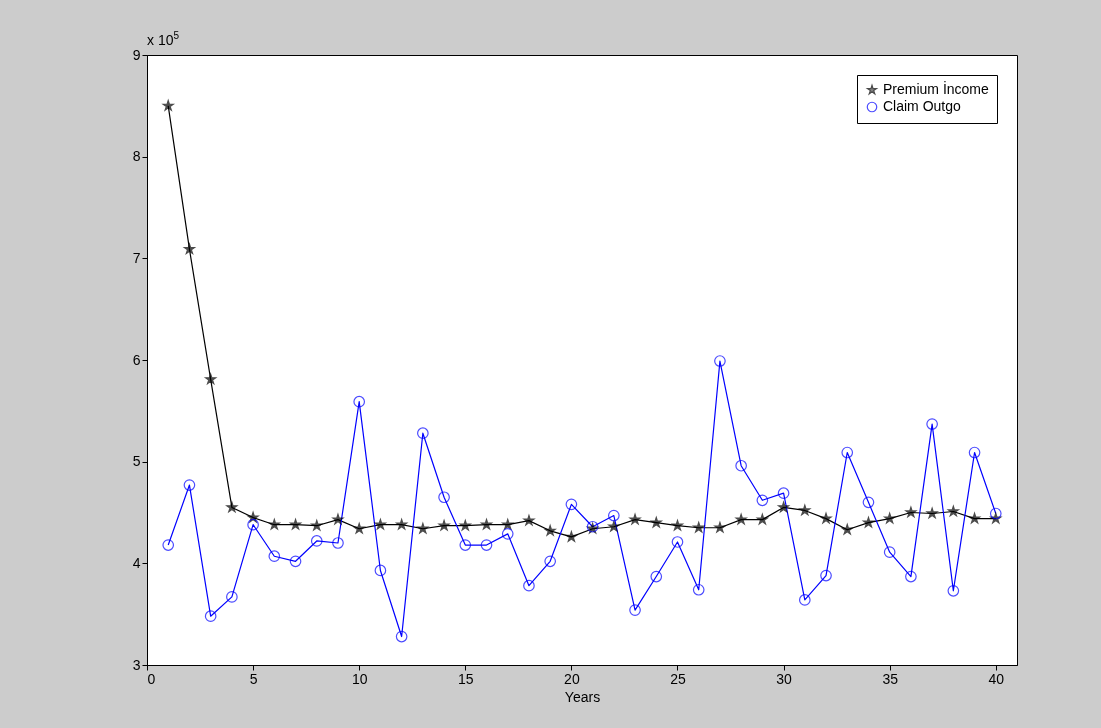 The image size is (1101, 728). Describe the element at coordinates (922, 106) in the screenshot. I see `legend-label: Claim Outgo` at that location.